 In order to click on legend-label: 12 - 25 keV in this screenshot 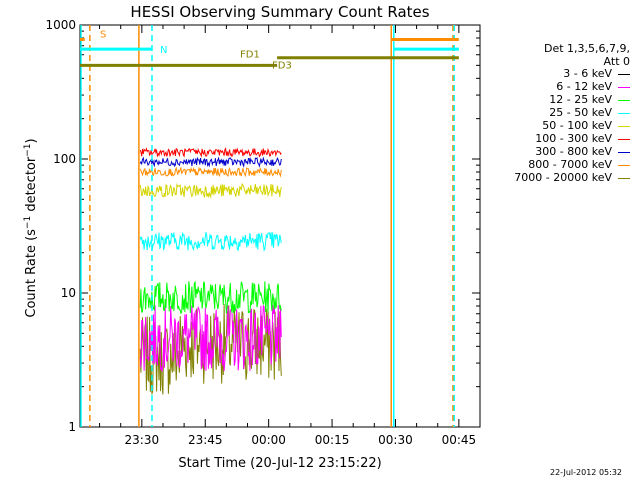, I will do `click(580, 99)`.